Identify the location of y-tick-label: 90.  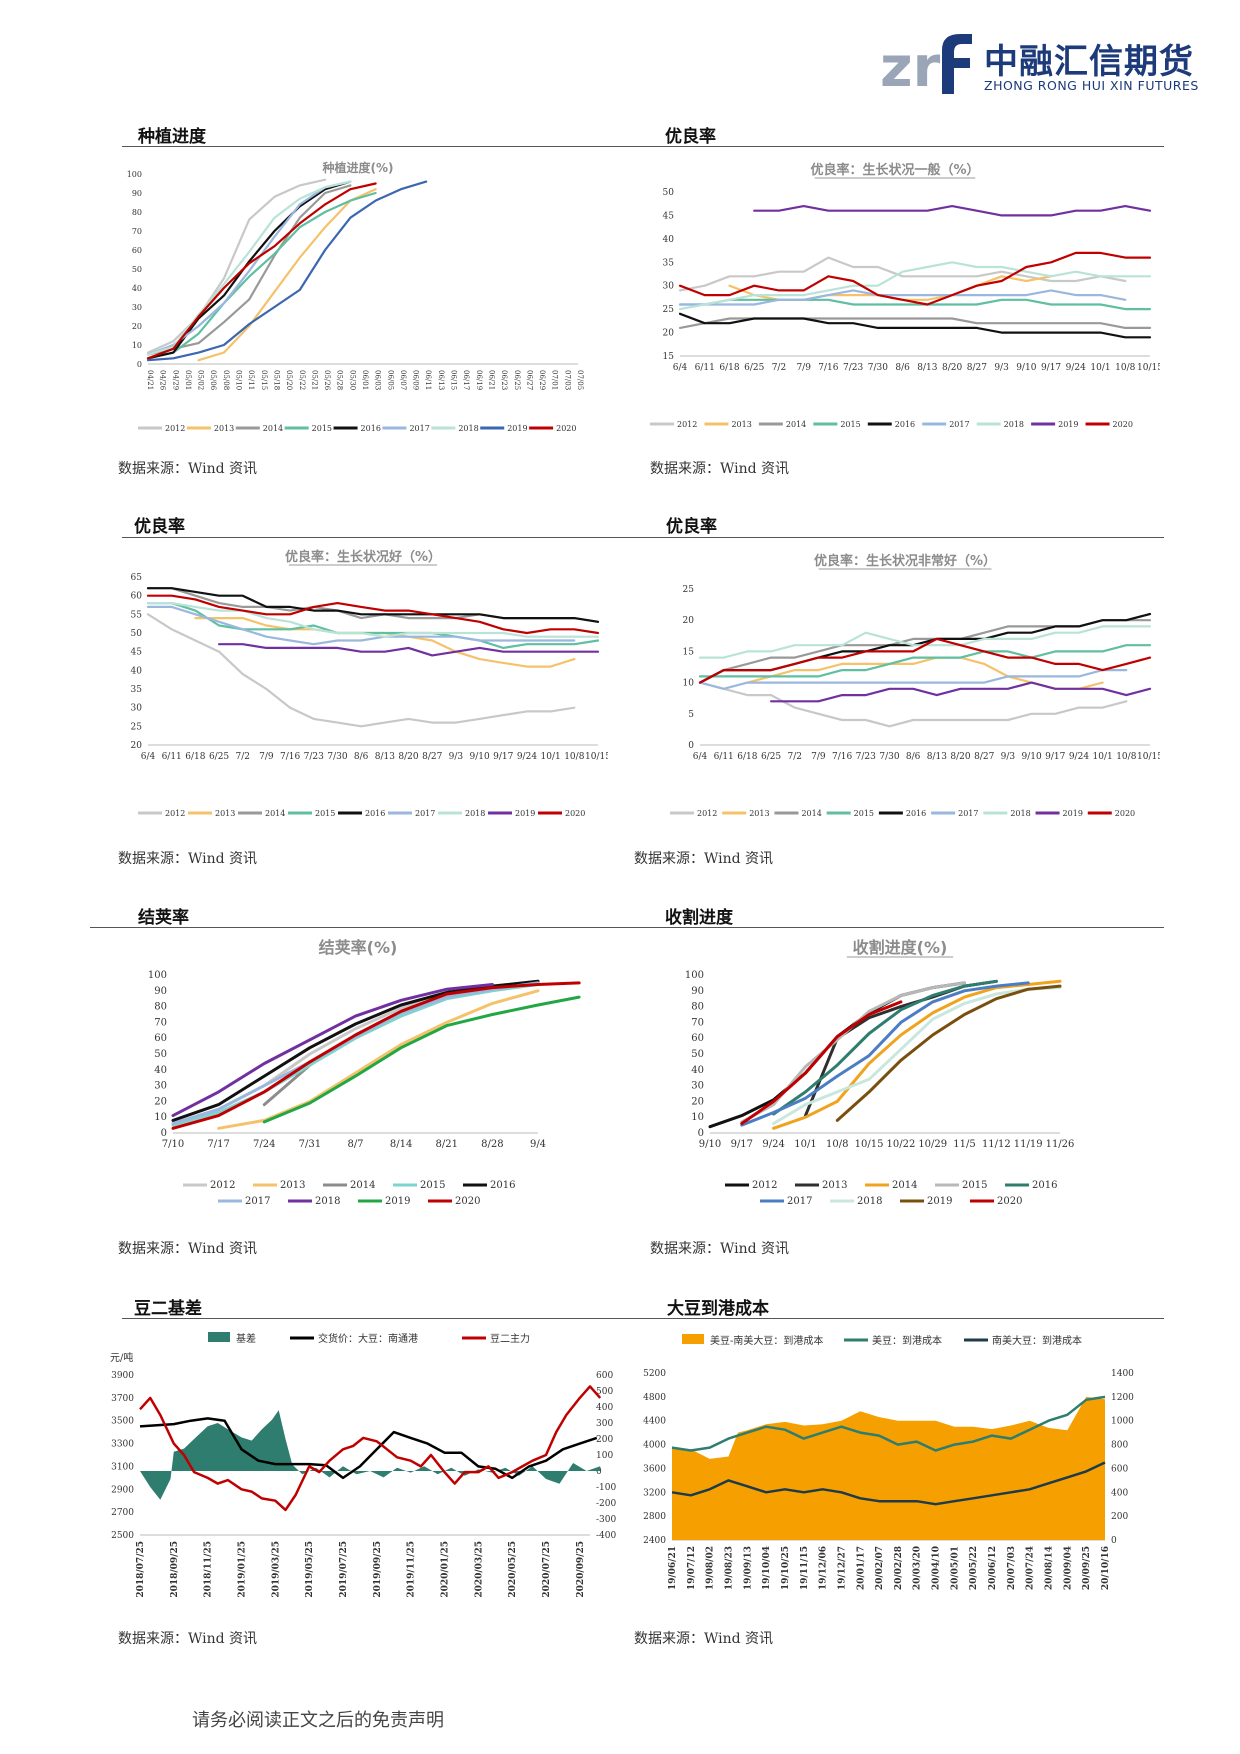
(160, 991).